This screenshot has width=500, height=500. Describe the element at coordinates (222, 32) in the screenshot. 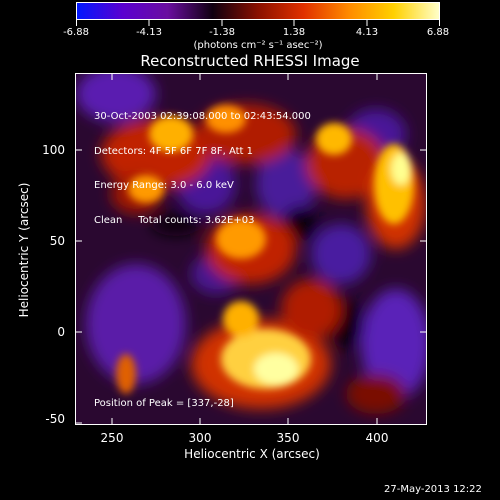

I see `colorbar-label-3: -1.38` at that location.